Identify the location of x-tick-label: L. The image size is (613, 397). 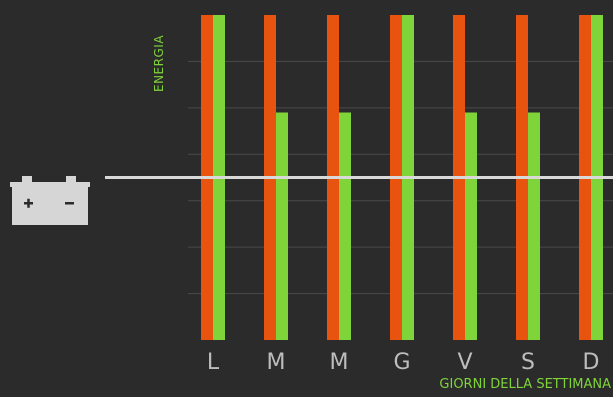
(213, 362).